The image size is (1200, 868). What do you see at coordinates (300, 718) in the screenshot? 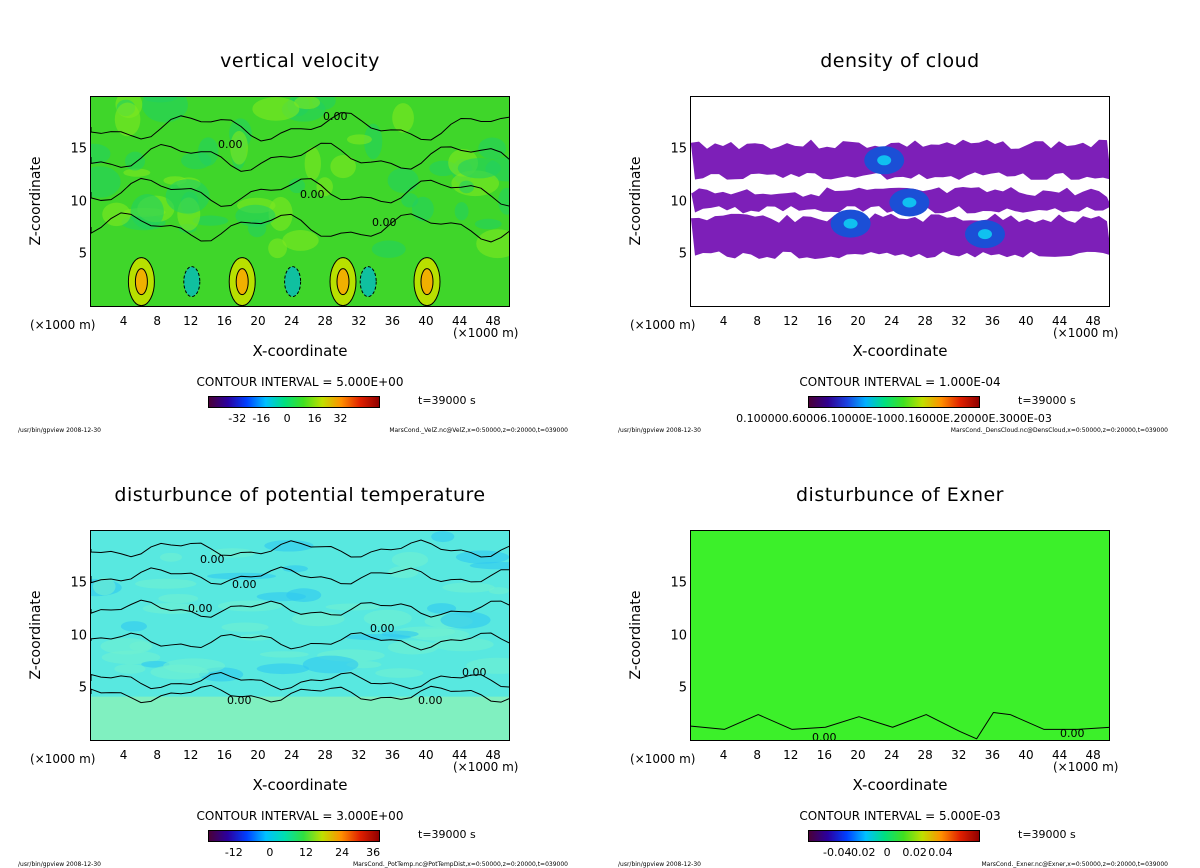
I see `lower-layer` at bounding box center [300, 718].